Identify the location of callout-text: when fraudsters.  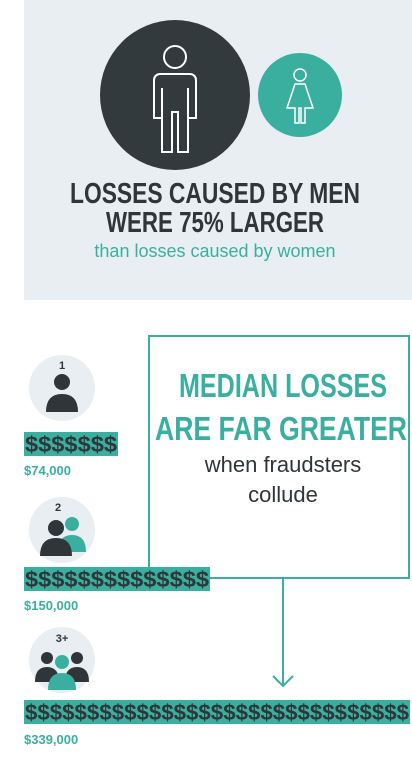
(283, 464).